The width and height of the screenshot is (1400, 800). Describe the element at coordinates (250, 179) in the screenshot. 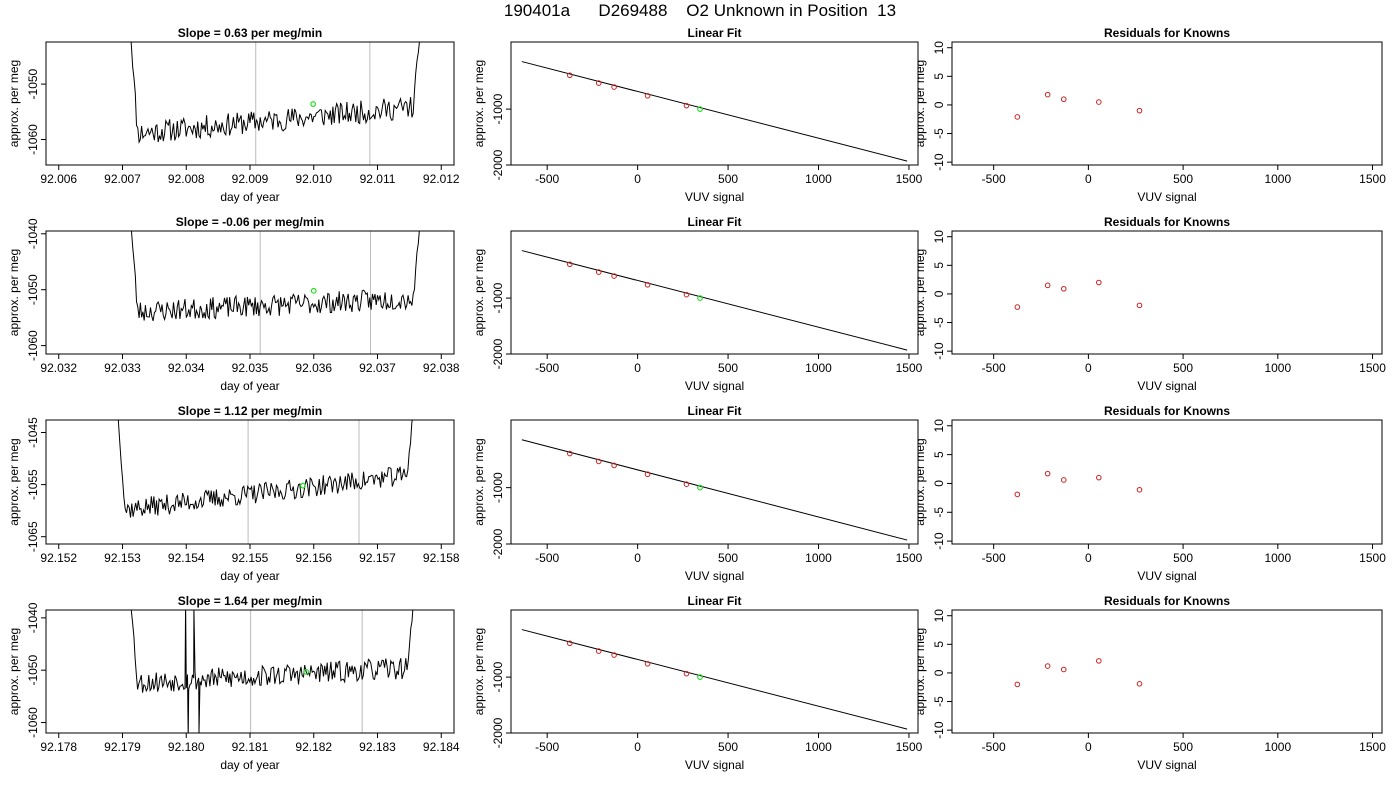

I see `x-tick-label: 92.009` at that location.